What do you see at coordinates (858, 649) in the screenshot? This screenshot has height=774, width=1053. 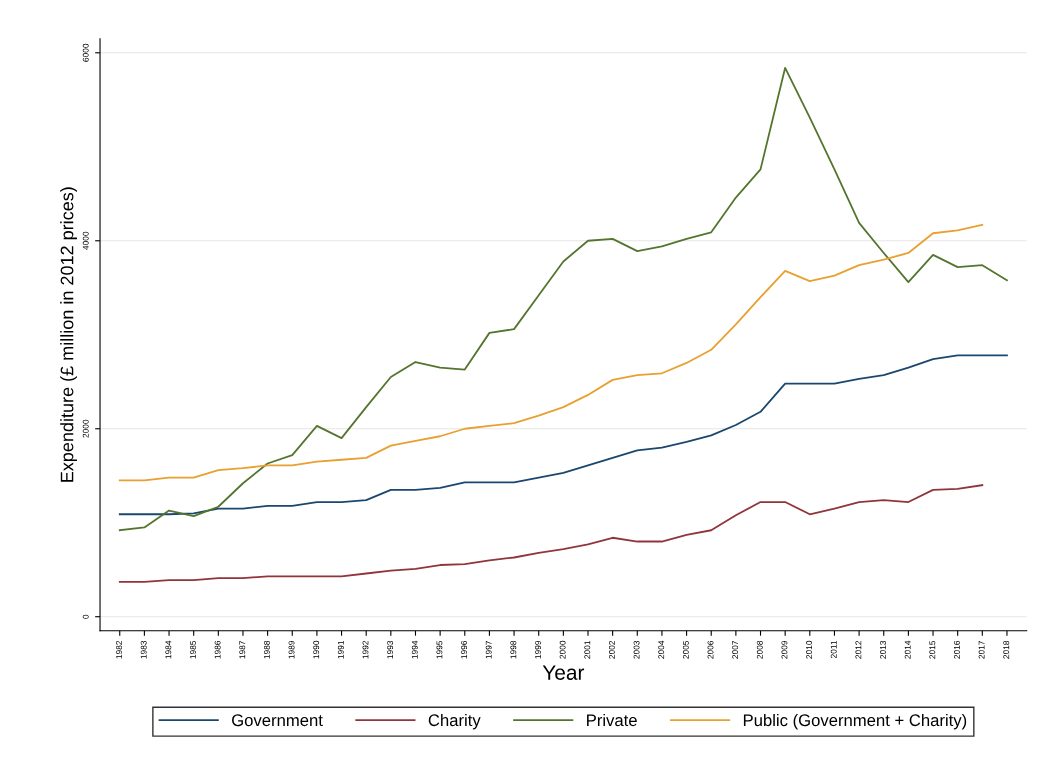 I see `x-tick-label: 2012` at bounding box center [858, 649].